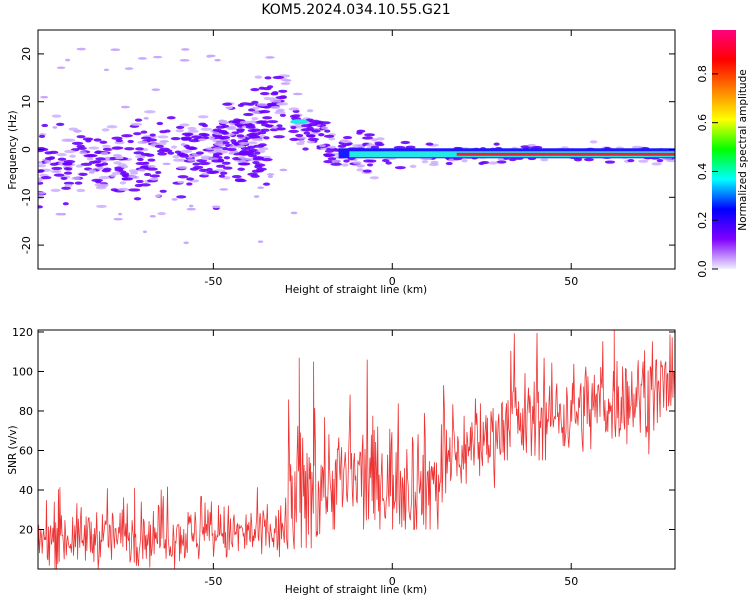 Image resolution: width=750 pixels, height=600 pixels. Describe the element at coordinates (22, 371) in the screenshot. I see `snr-y-tick-label: 100` at that location.